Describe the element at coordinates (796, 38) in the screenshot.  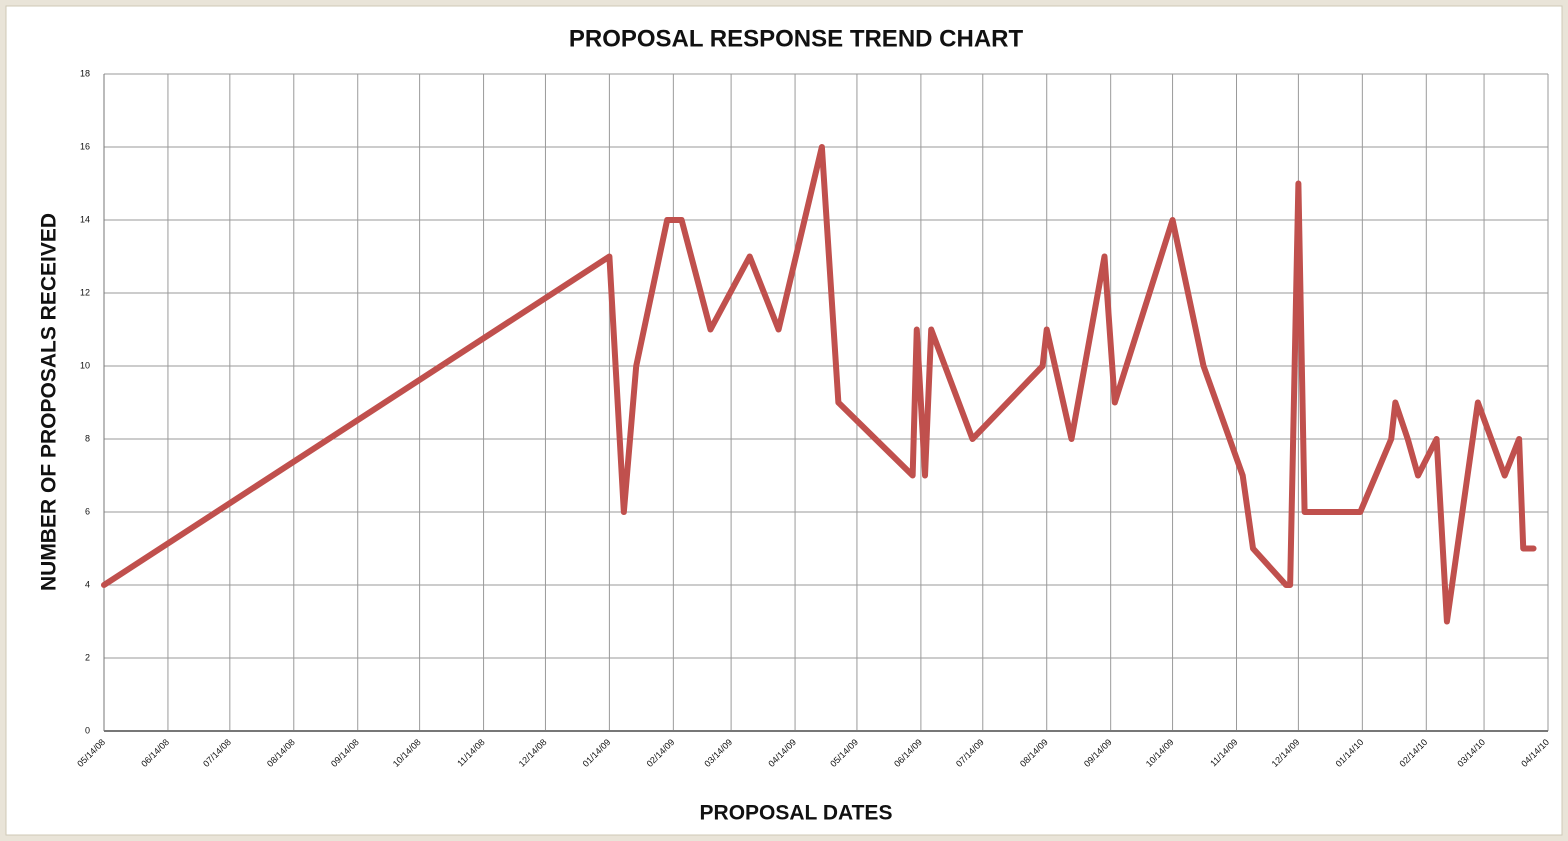
I see `chart-title: PROPOSAL RESPONSE TREND CHART` at that location.